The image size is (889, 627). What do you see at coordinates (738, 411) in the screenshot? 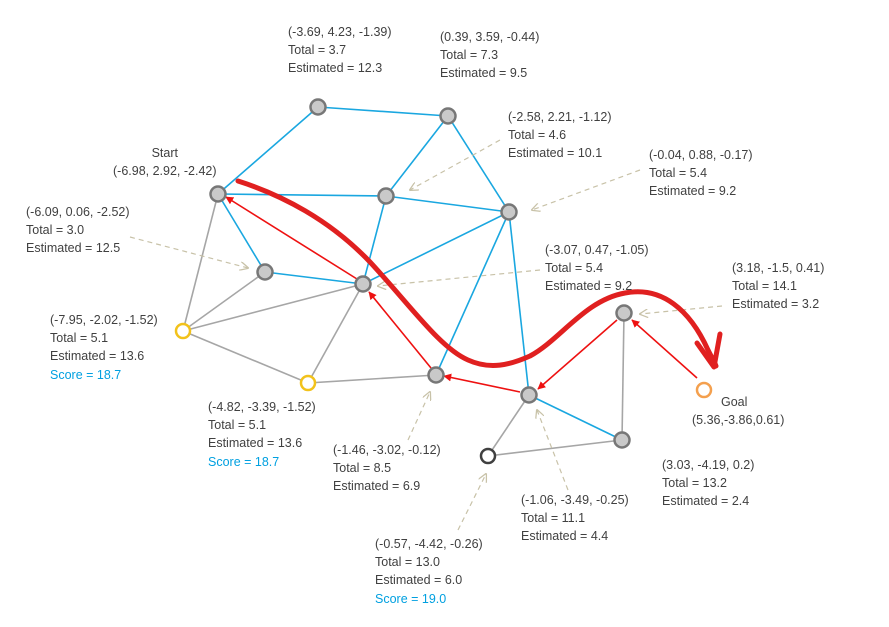
I see `goal-label: Goal (5.36,-3.86,0.61)` at bounding box center [738, 411].